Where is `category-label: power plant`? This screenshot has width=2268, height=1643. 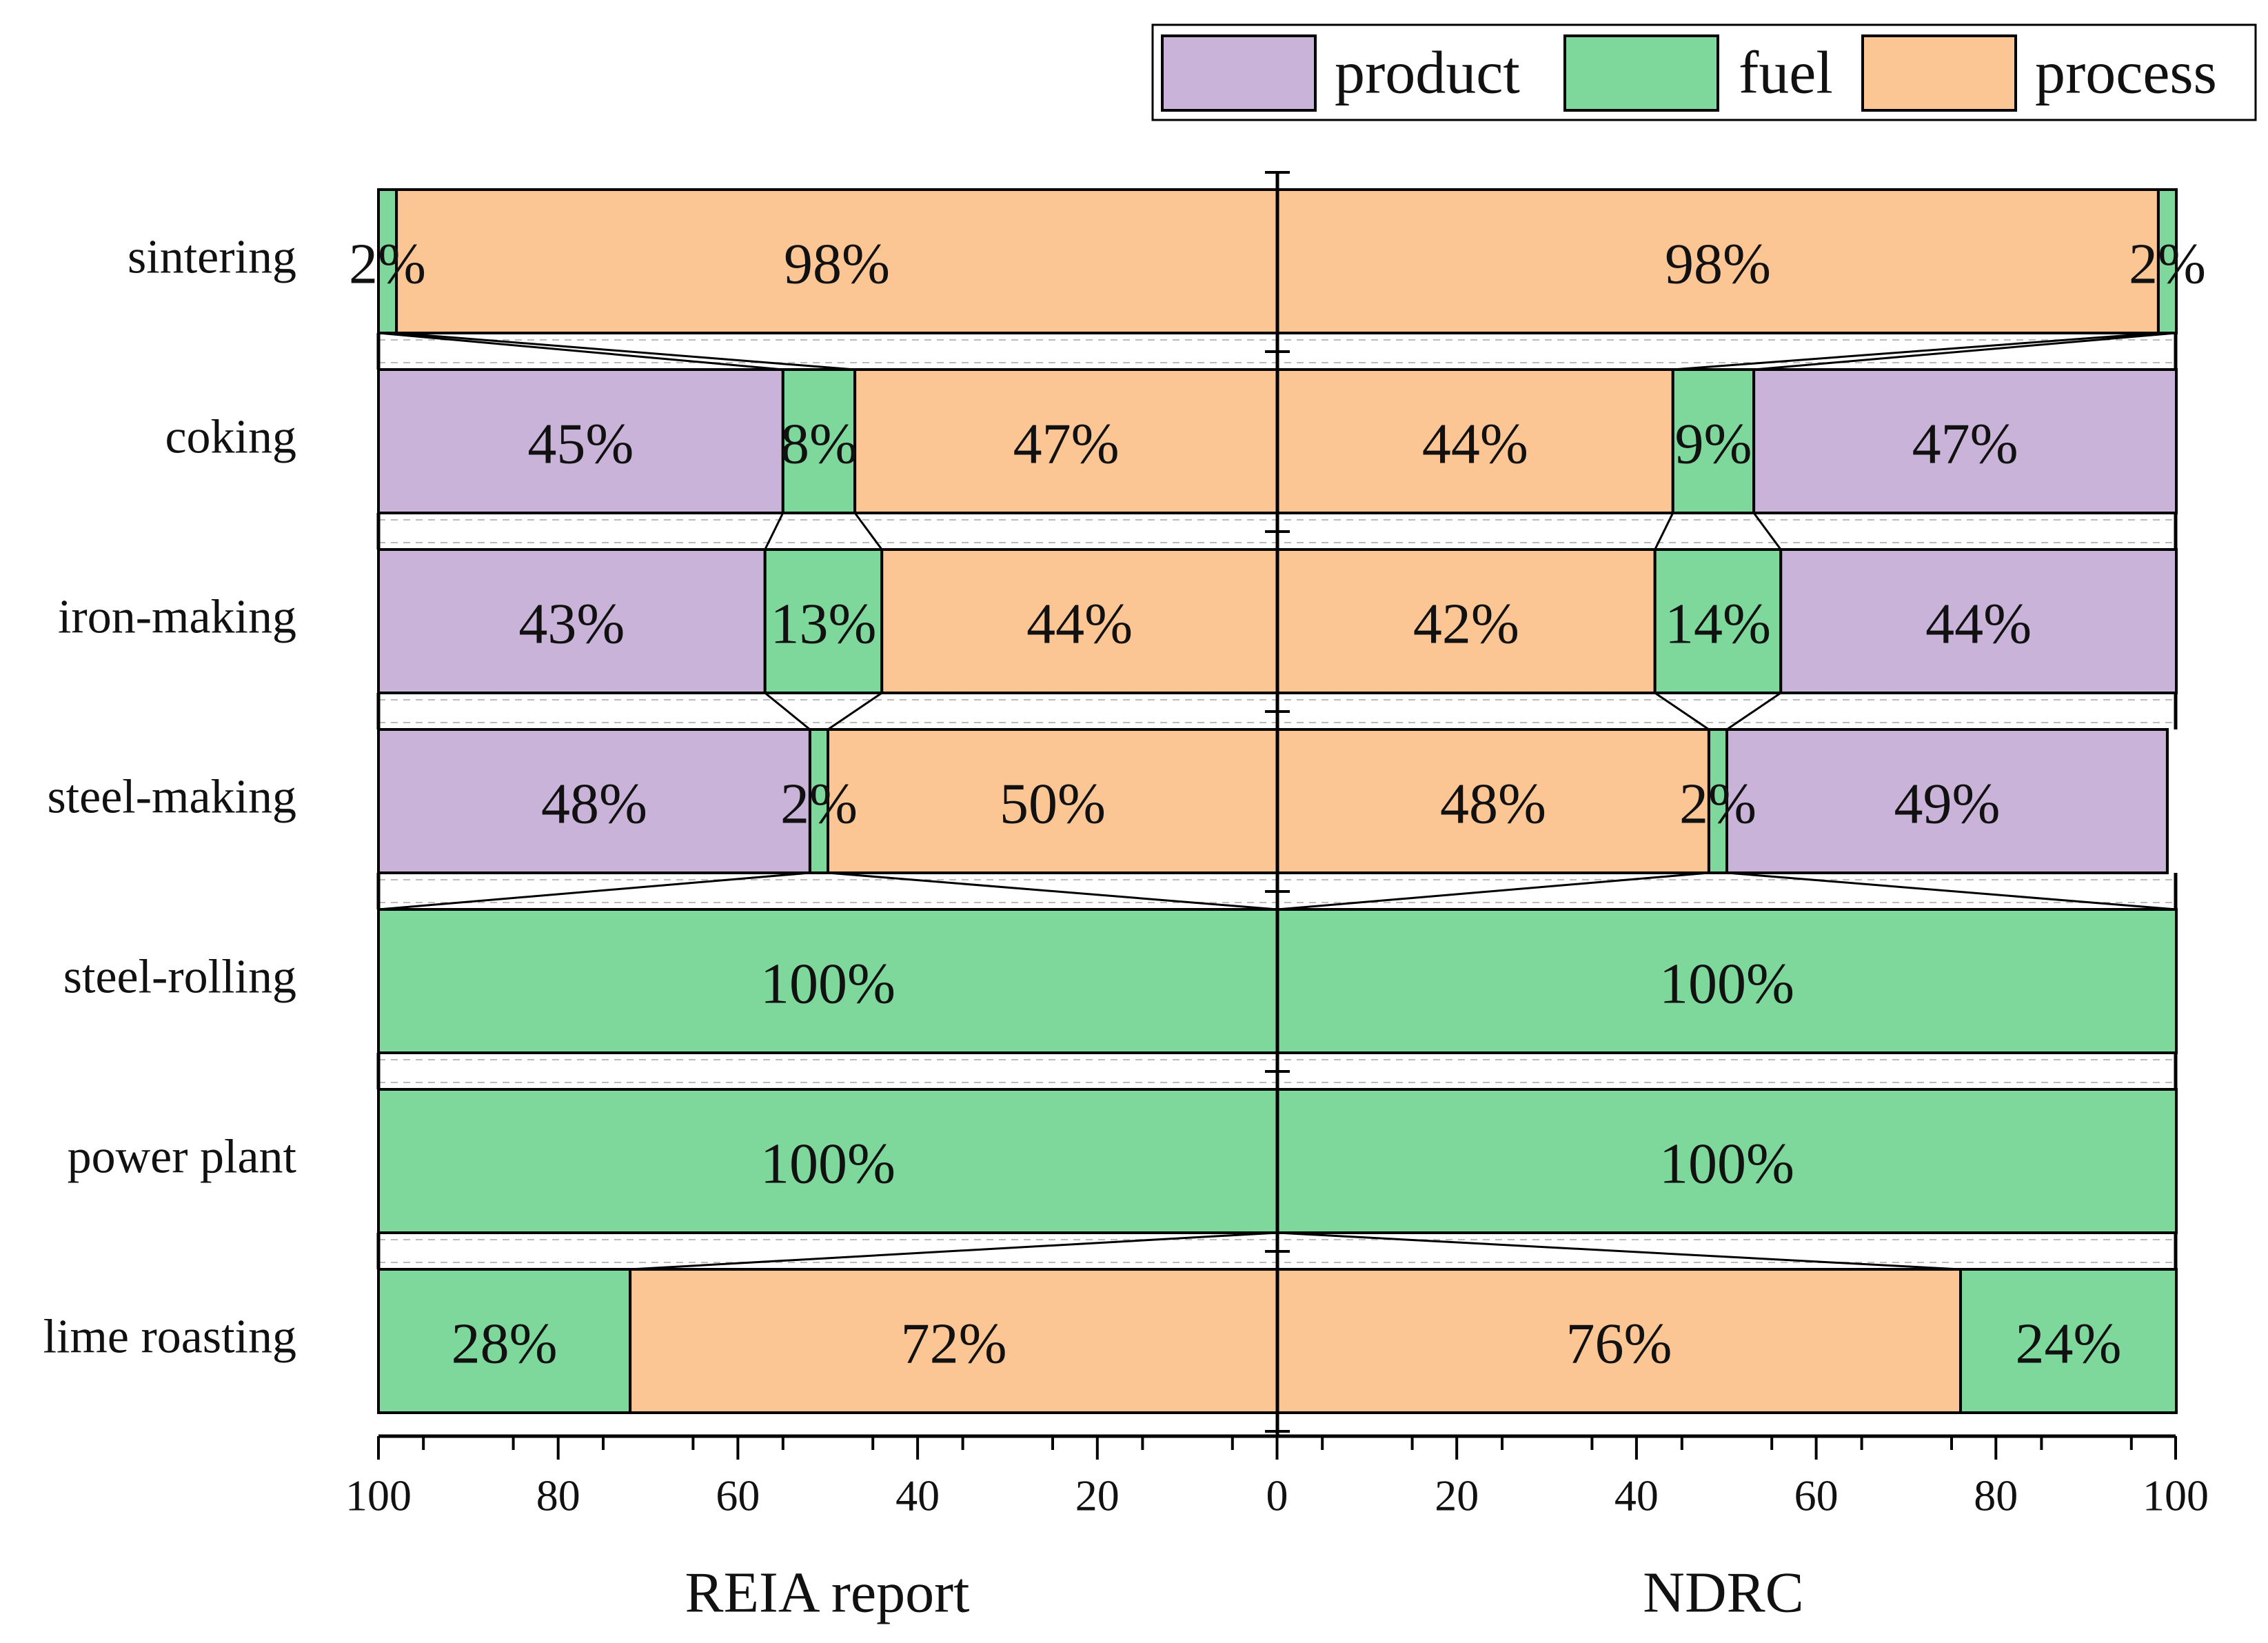
category-label: power plant is located at coordinates (182, 1157).